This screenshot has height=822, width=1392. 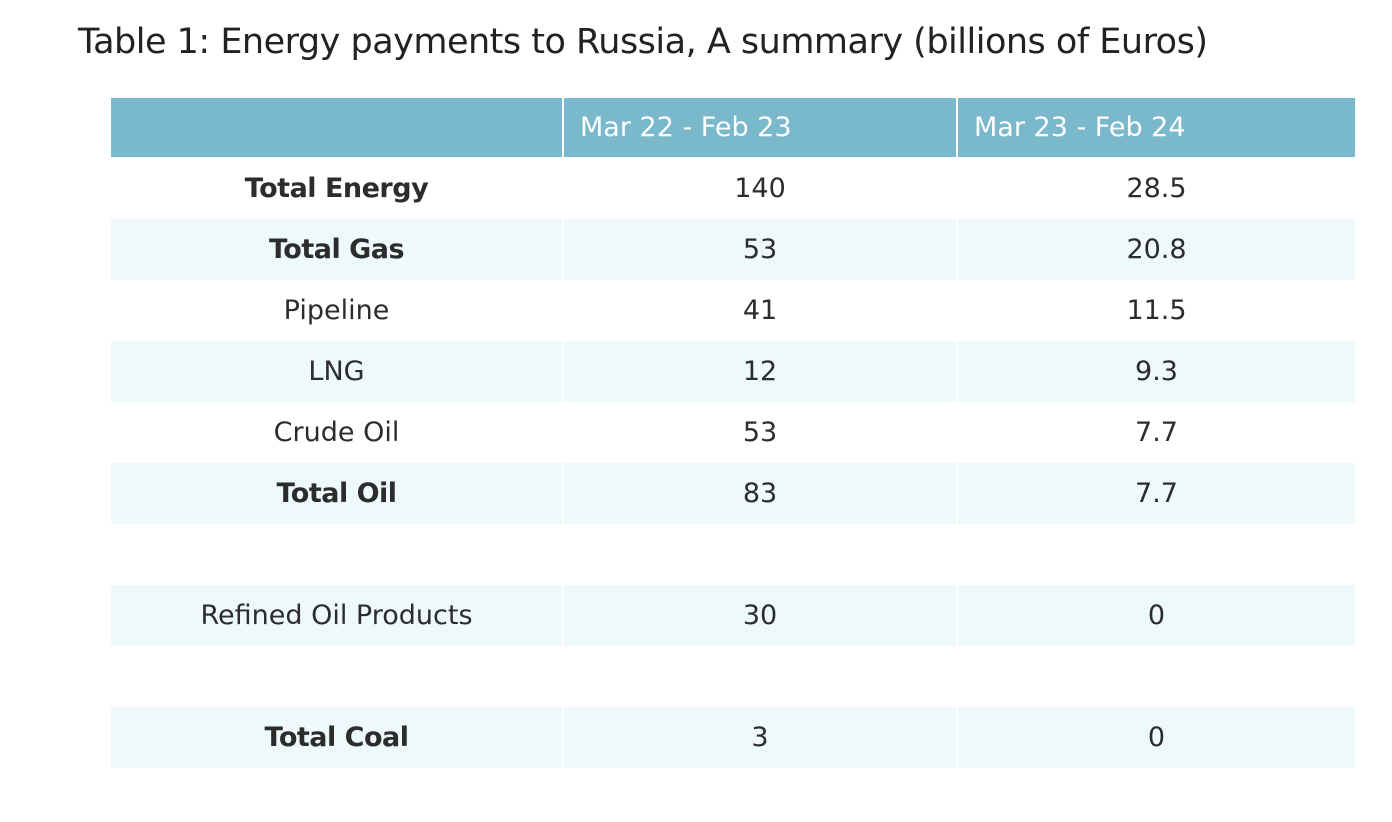 I want to click on row-value-period-2: 20.8, so click(x=1155, y=249).